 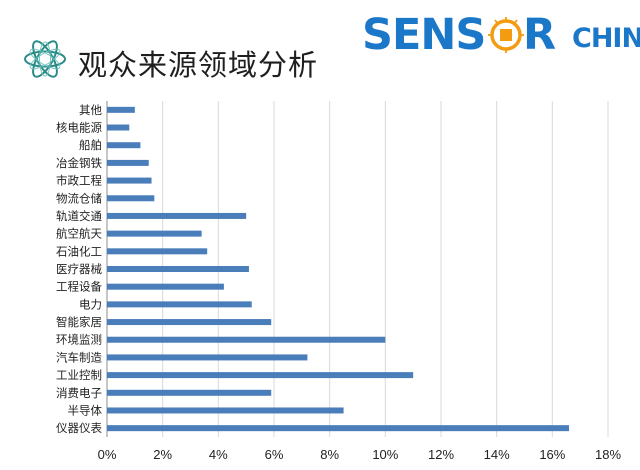 What do you see at coordinates (79, 128) in the screenshot?
I see `category-label: 核电能源` at bounding box center [79, 128].